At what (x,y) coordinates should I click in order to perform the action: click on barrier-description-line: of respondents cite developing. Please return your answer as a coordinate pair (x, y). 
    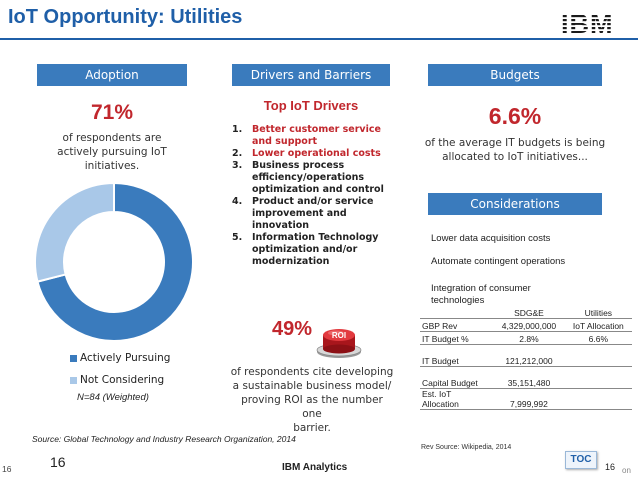
    Looking at the image, I should click on (312, 372).